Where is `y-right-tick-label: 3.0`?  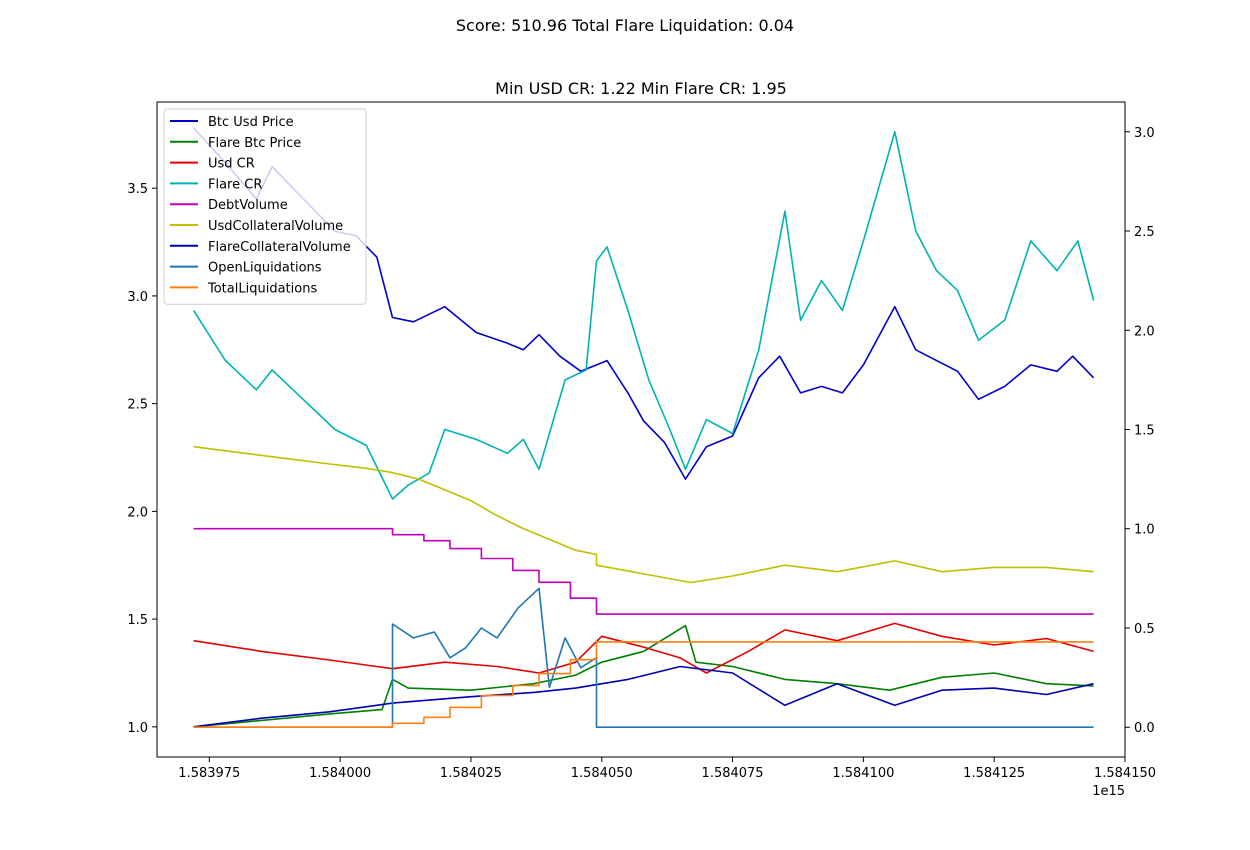
y-right-tick-label: 3.0 is located at coordinates (1144, 133).